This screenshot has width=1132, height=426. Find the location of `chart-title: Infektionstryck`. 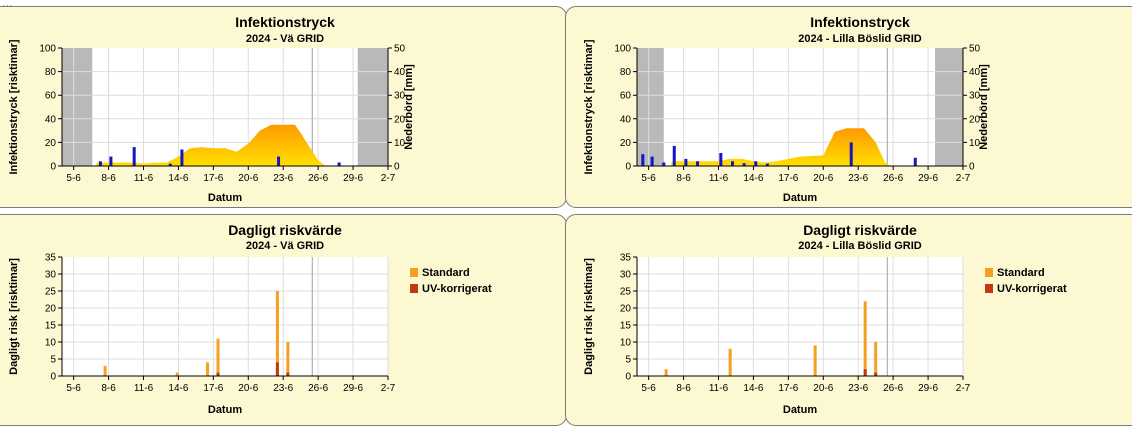

chart-title: Infektionstryck is located at coordinates (860, 22).